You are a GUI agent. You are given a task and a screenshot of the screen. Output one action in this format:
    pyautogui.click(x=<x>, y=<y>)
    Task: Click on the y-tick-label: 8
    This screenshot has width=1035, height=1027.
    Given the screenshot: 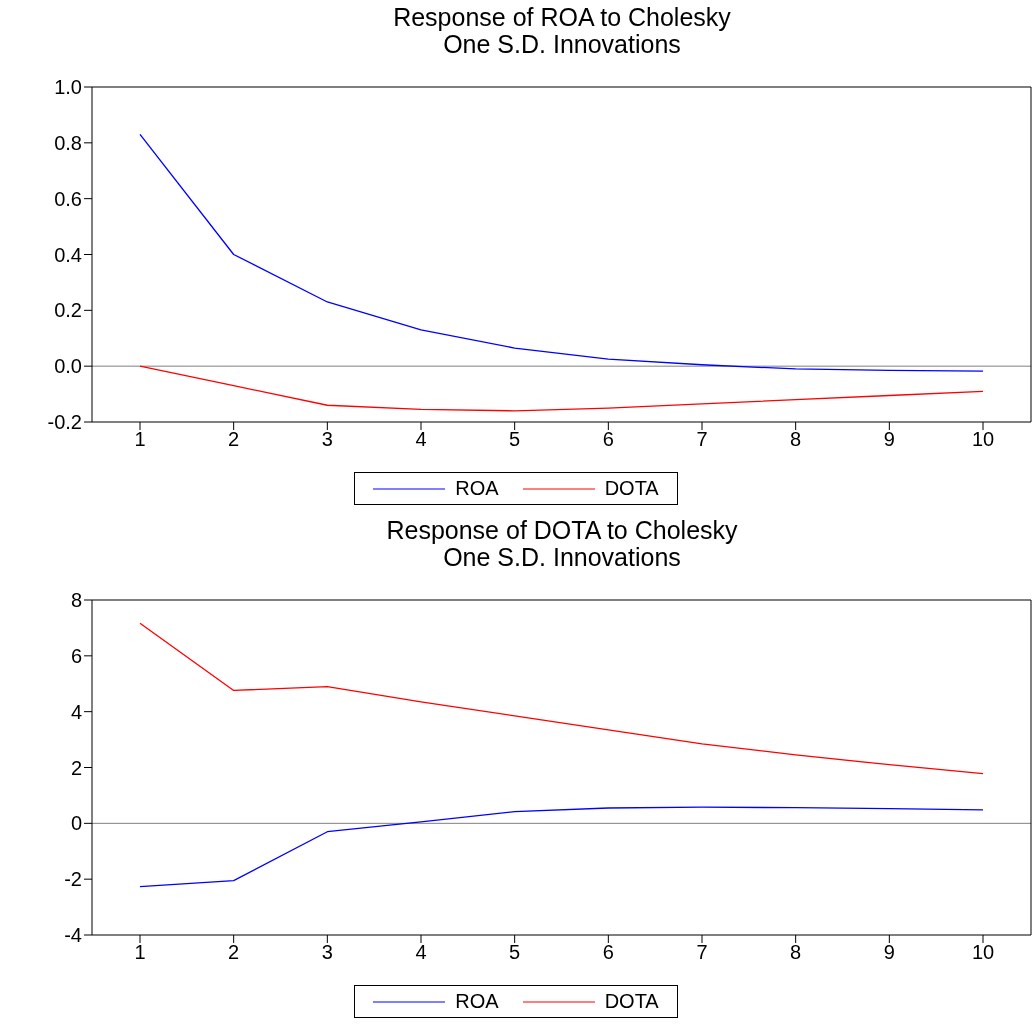 What is the action you would take?
    pyautogui.click(x=76, y=600)
    